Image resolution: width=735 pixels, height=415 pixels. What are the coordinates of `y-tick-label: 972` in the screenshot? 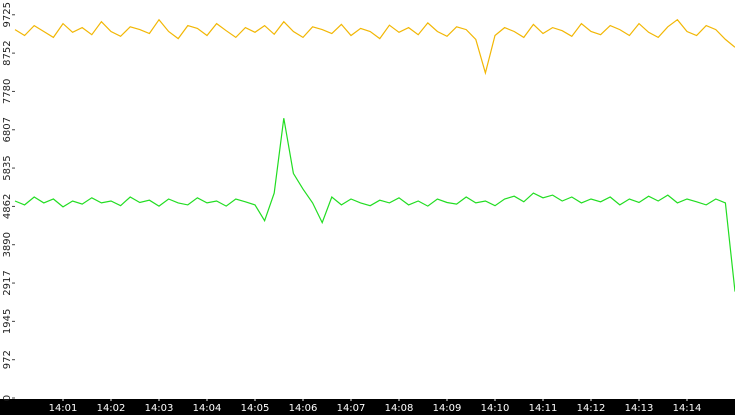 It's located at (7, 359).